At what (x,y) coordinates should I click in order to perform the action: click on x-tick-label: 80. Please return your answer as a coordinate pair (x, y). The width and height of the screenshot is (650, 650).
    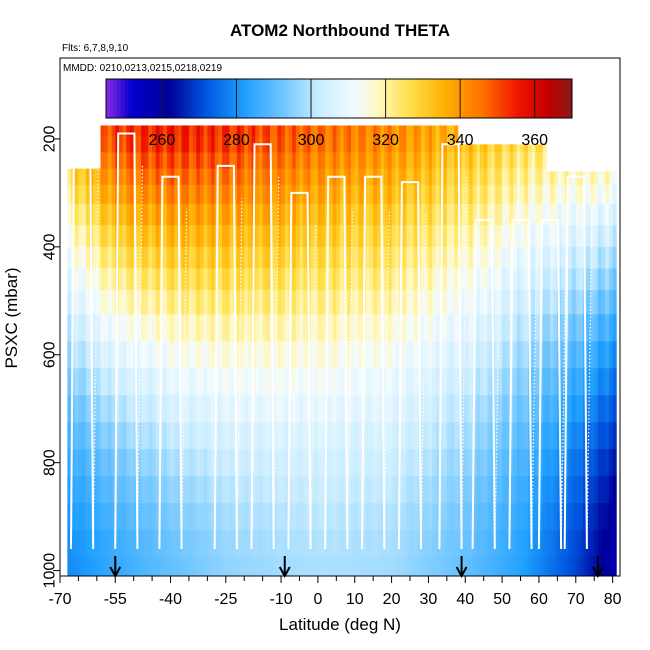
    Looking at the image, I should click on (613, 599).